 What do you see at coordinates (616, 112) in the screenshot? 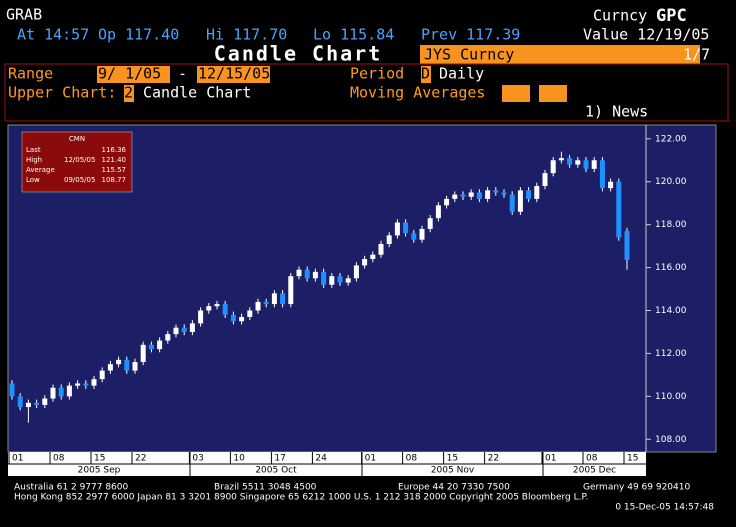
I see `news-link: 1) News` at bounding box center [616, 112].